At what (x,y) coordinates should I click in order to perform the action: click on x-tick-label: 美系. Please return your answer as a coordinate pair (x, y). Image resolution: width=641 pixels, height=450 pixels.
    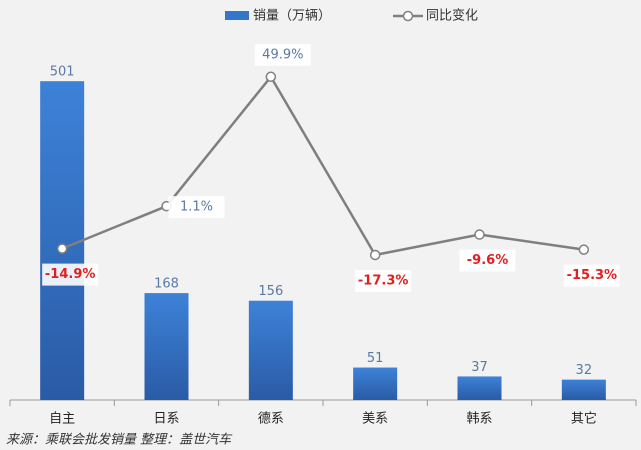
    Looking at the image, I should click on (375, 419).